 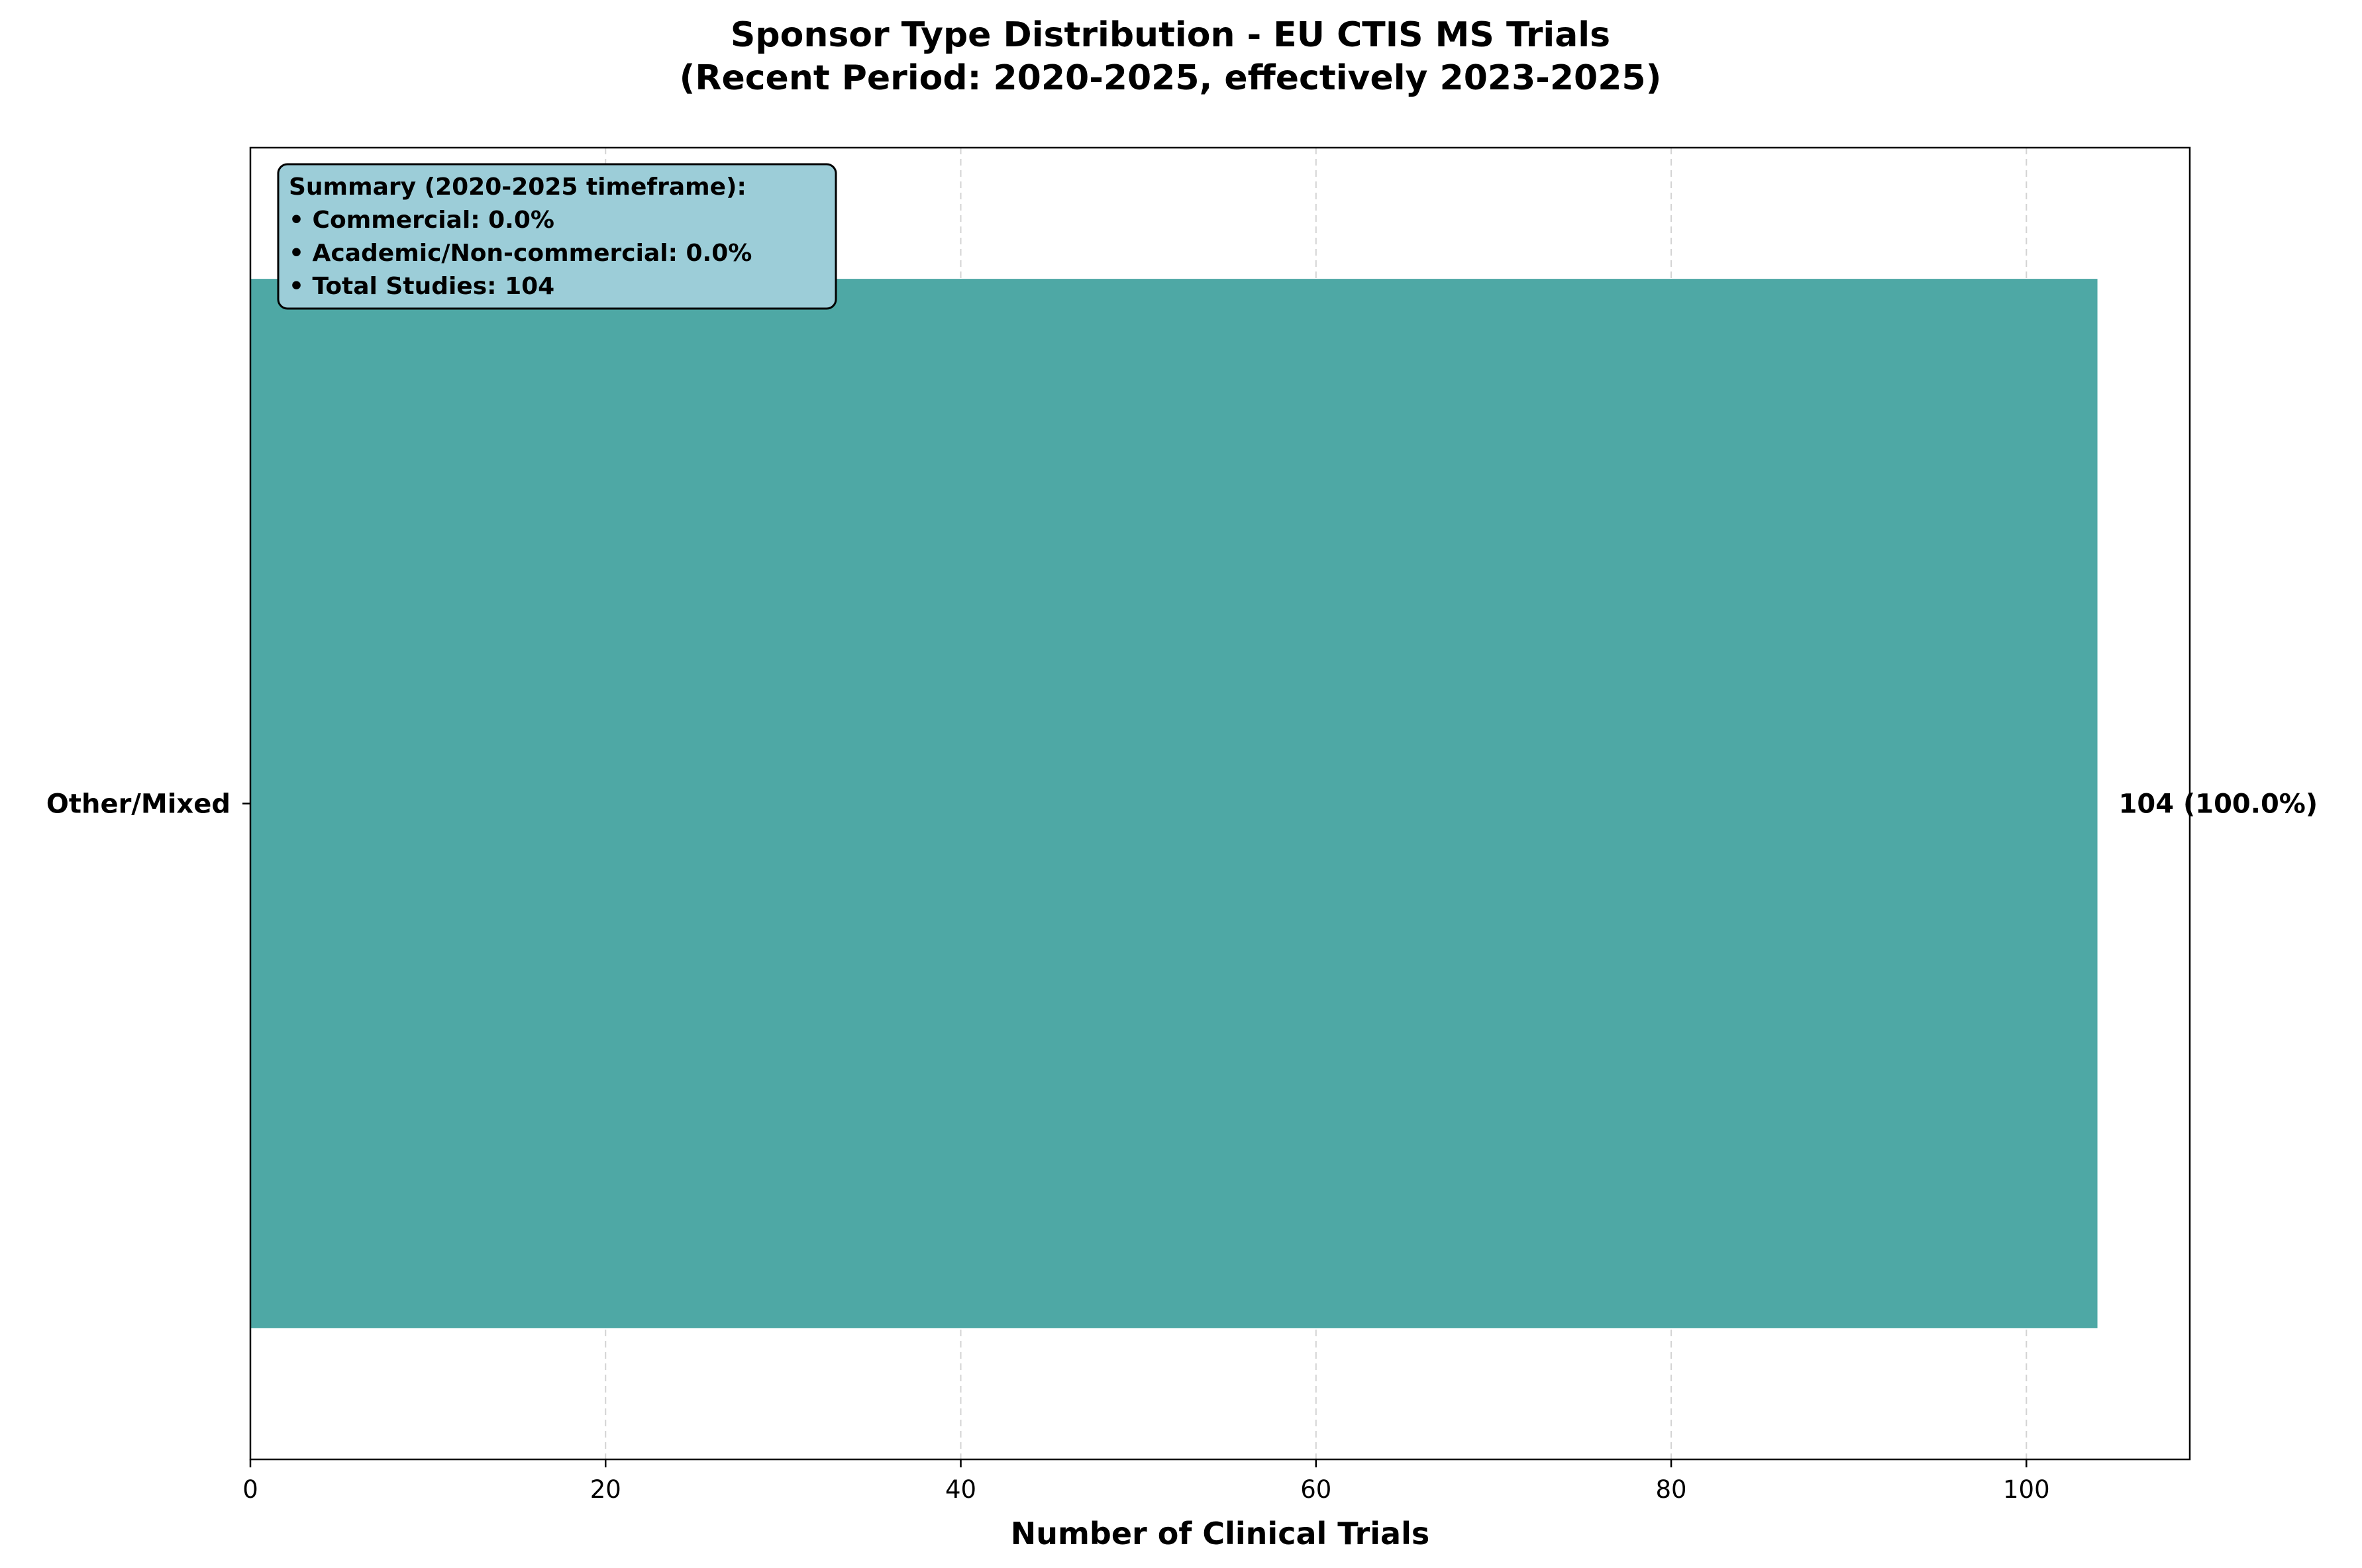 I want to click on bar-value-label: 104 (100.0%), so click(x=2218, y=804).